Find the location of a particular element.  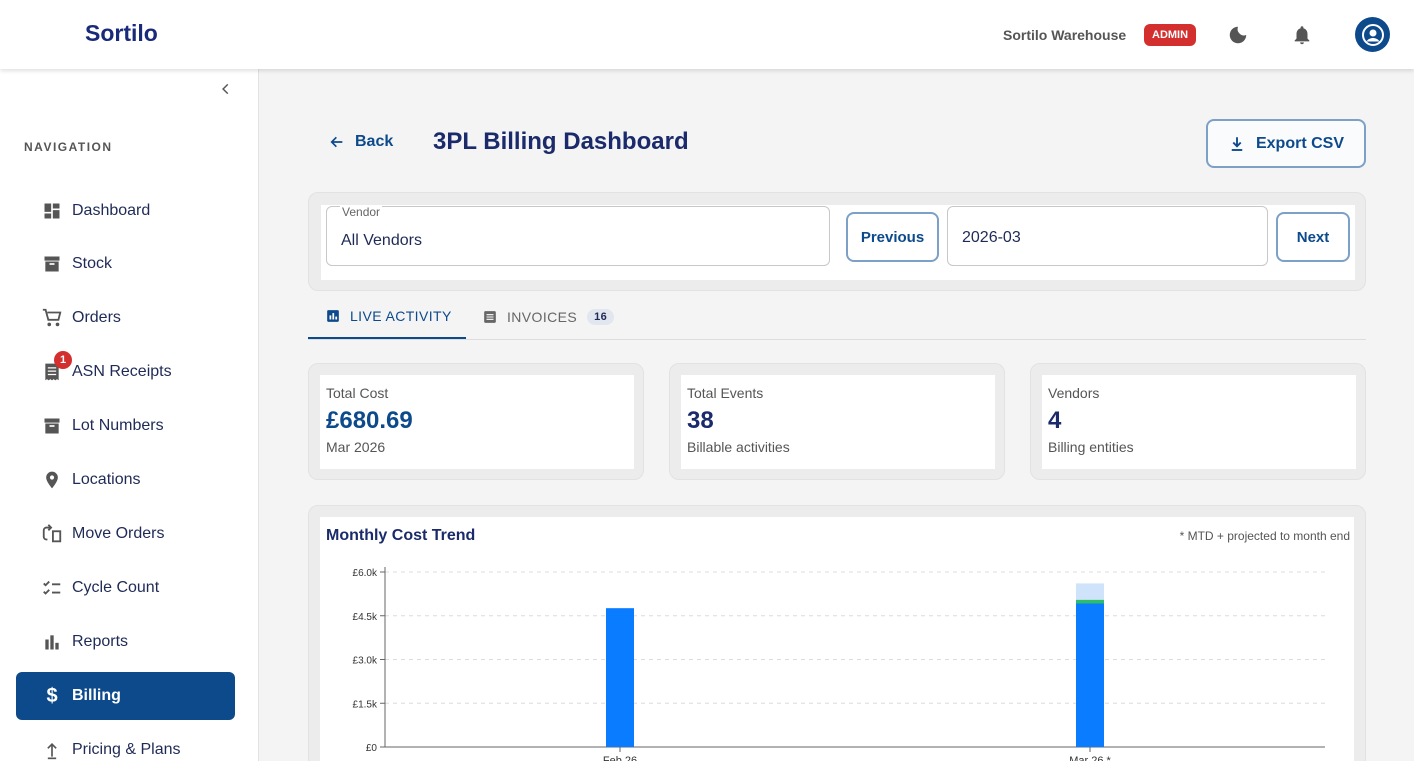

sidebar-item-lot-numbers: Lot Numbers is located at coordinates (125, 426).